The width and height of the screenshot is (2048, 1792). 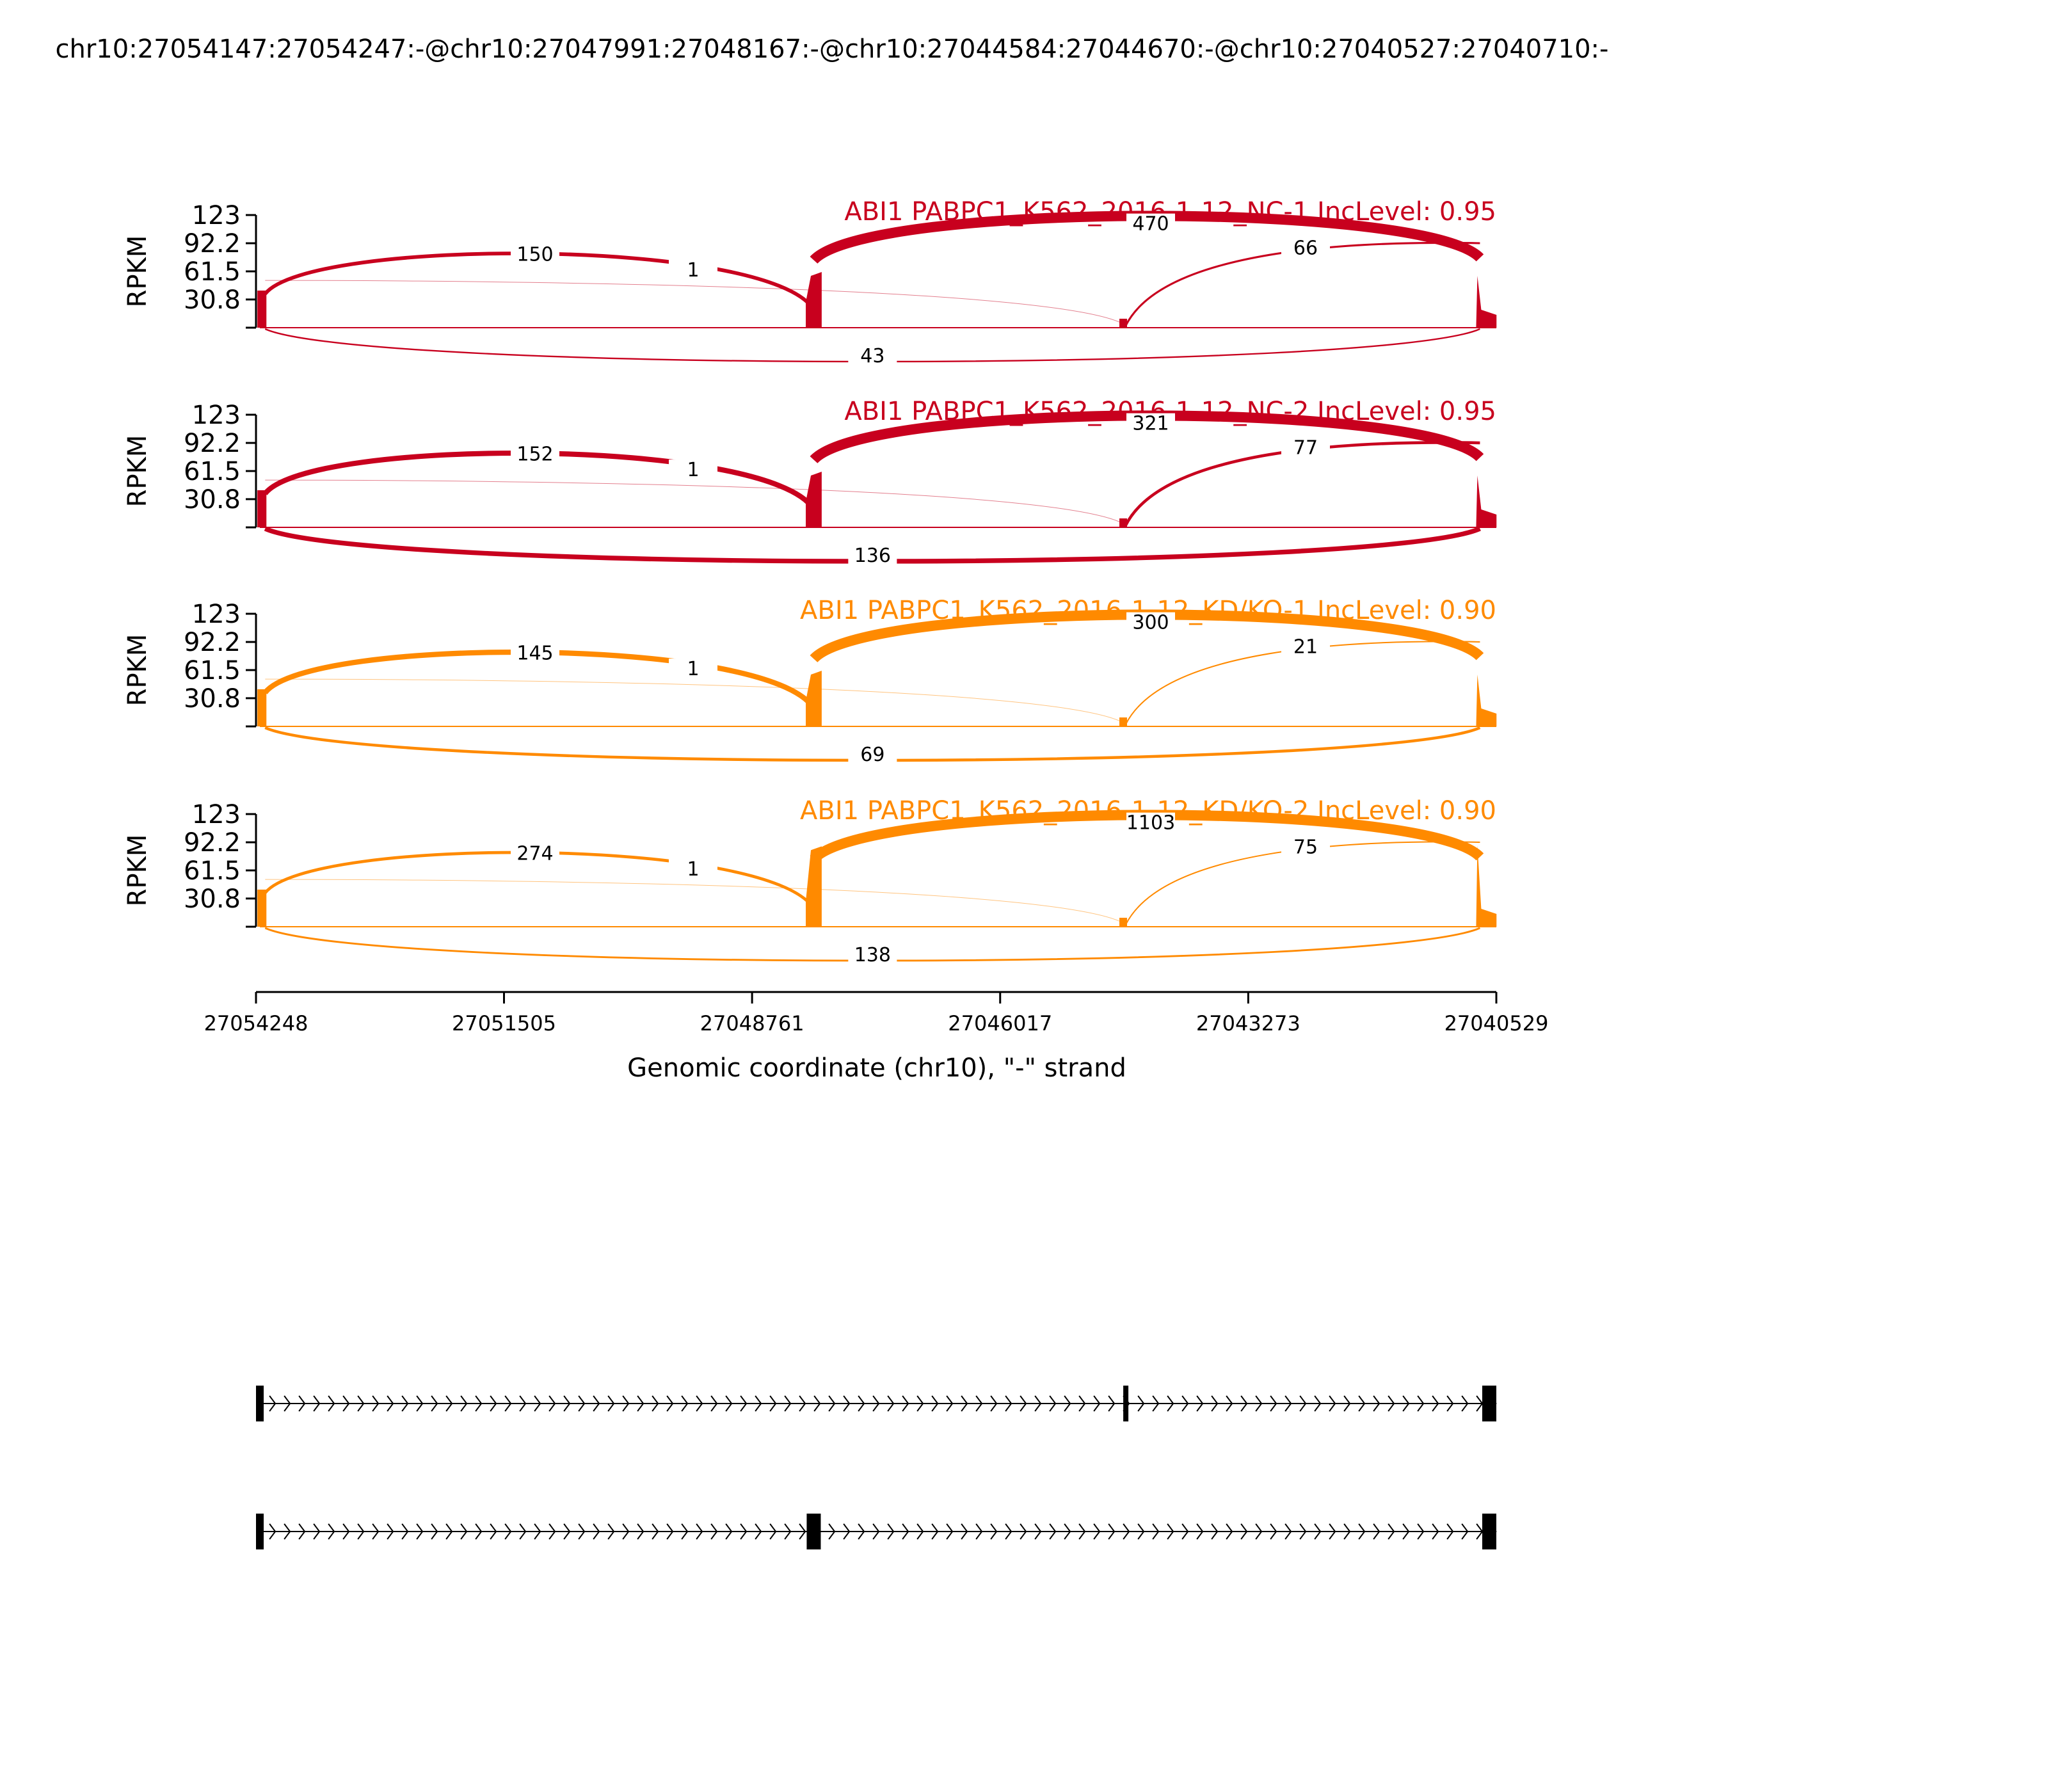 What do you see at coordinates (534, 653) in the screenshot?
I see `junction-count-label: 145` at bounding box center [534, 653].